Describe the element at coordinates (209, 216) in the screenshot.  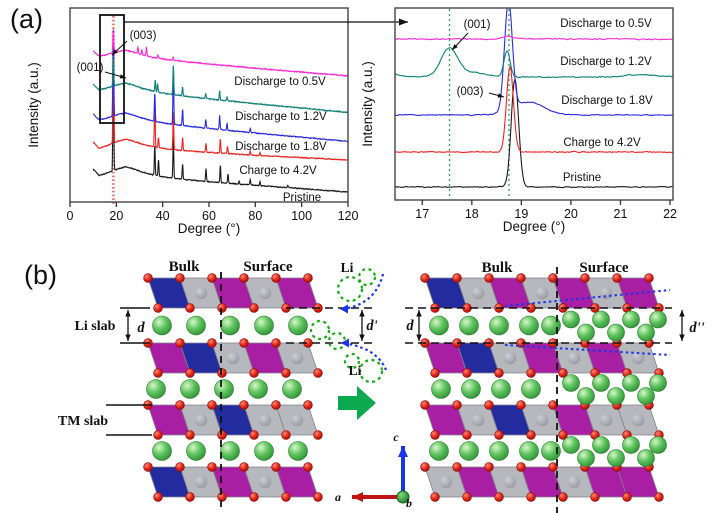
I see `x-tick-label: 60` at that location.